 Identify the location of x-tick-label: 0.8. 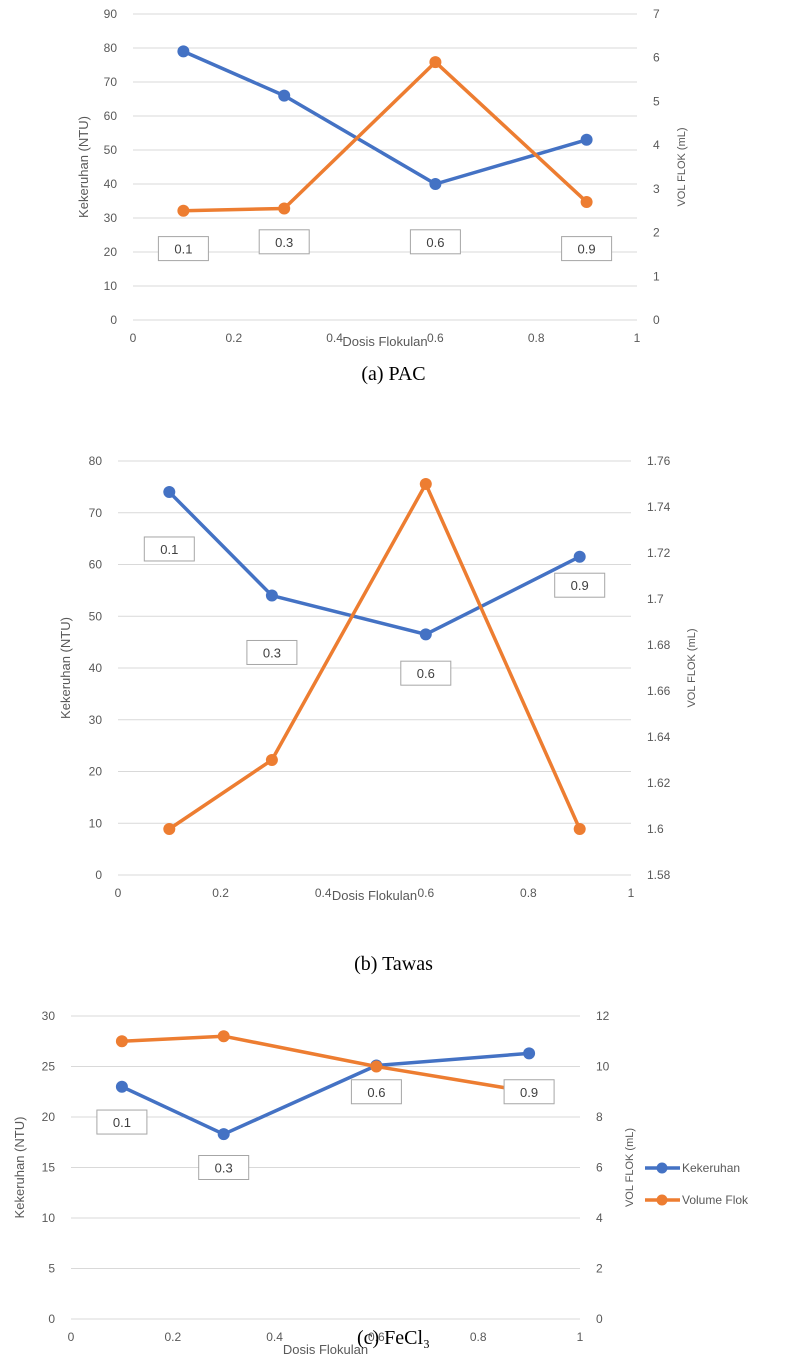
(528, 893).